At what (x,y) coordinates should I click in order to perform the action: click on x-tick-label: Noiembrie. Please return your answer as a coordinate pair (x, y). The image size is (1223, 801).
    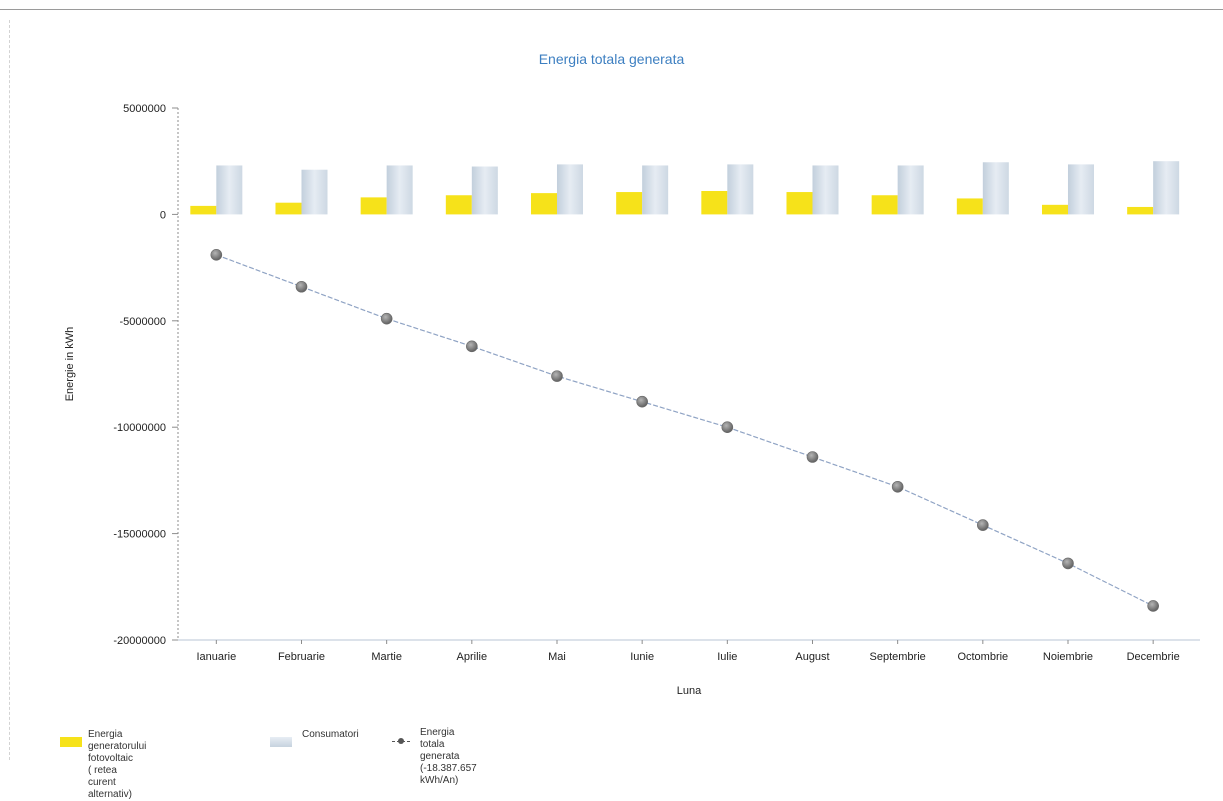
    Looking at the image, I should click on (1068, 657).